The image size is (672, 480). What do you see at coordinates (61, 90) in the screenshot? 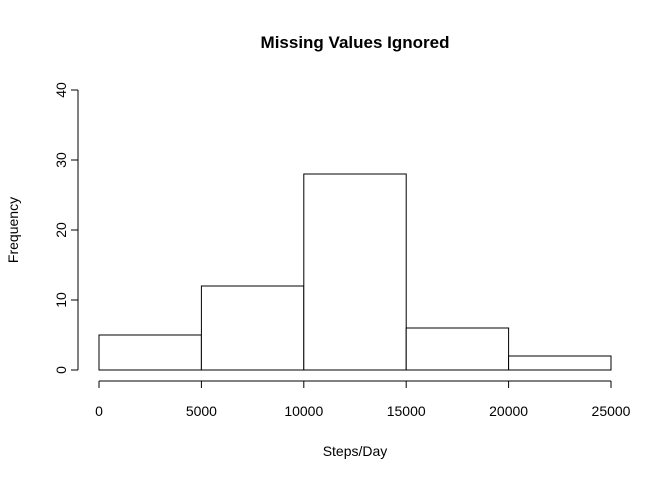
I see `y-tick-label: 40` at bounding box center [61, 90].